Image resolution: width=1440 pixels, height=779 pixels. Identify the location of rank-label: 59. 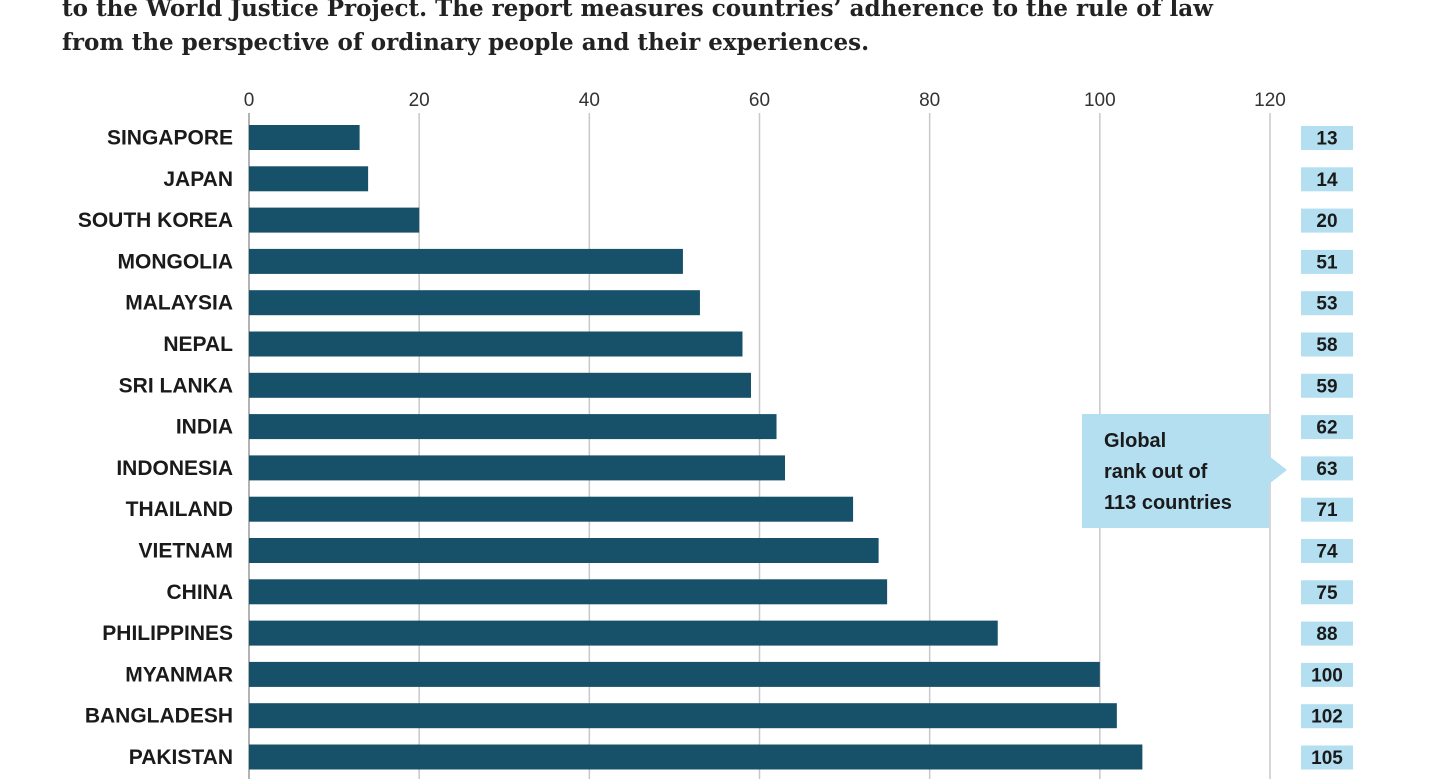
(1326, 386).